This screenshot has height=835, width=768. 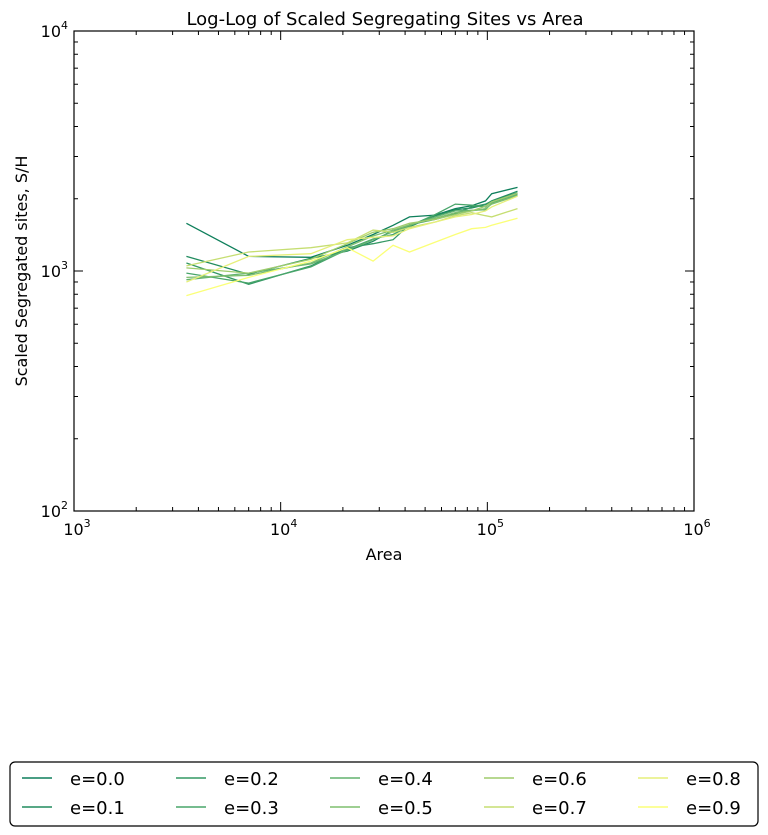 I want to click on legend-item: e=0.4, so click(x=381, y=779).